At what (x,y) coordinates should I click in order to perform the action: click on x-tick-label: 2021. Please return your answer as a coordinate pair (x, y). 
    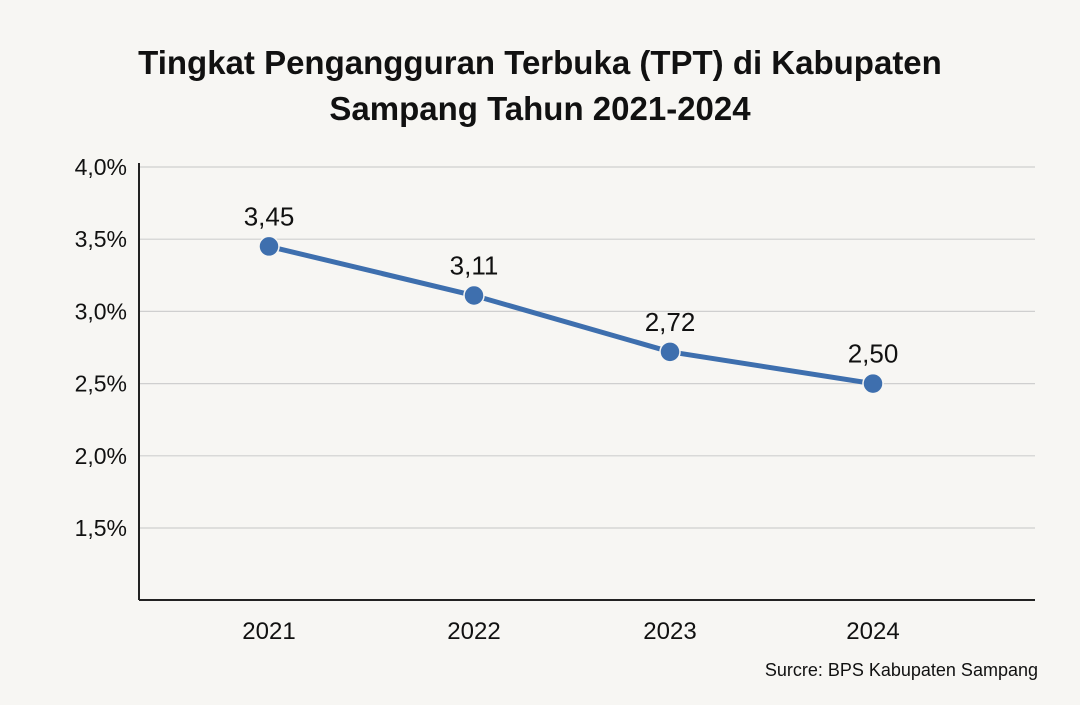
    Looking at the image, I should click on (268, 631).